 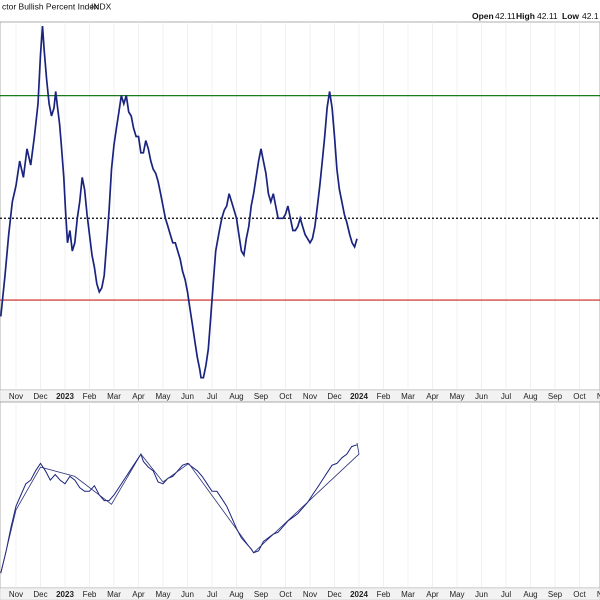 What do you see at coordinates (483, 16) in the screenshot?
I see `open-label: Open` at bounding box center [483, 16].